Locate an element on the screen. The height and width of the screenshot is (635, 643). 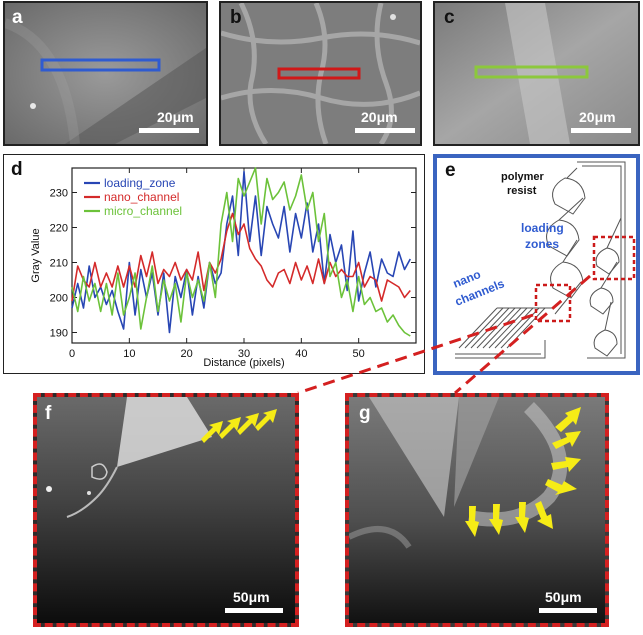
scale-bar-b is located at coordinates (385, 130).